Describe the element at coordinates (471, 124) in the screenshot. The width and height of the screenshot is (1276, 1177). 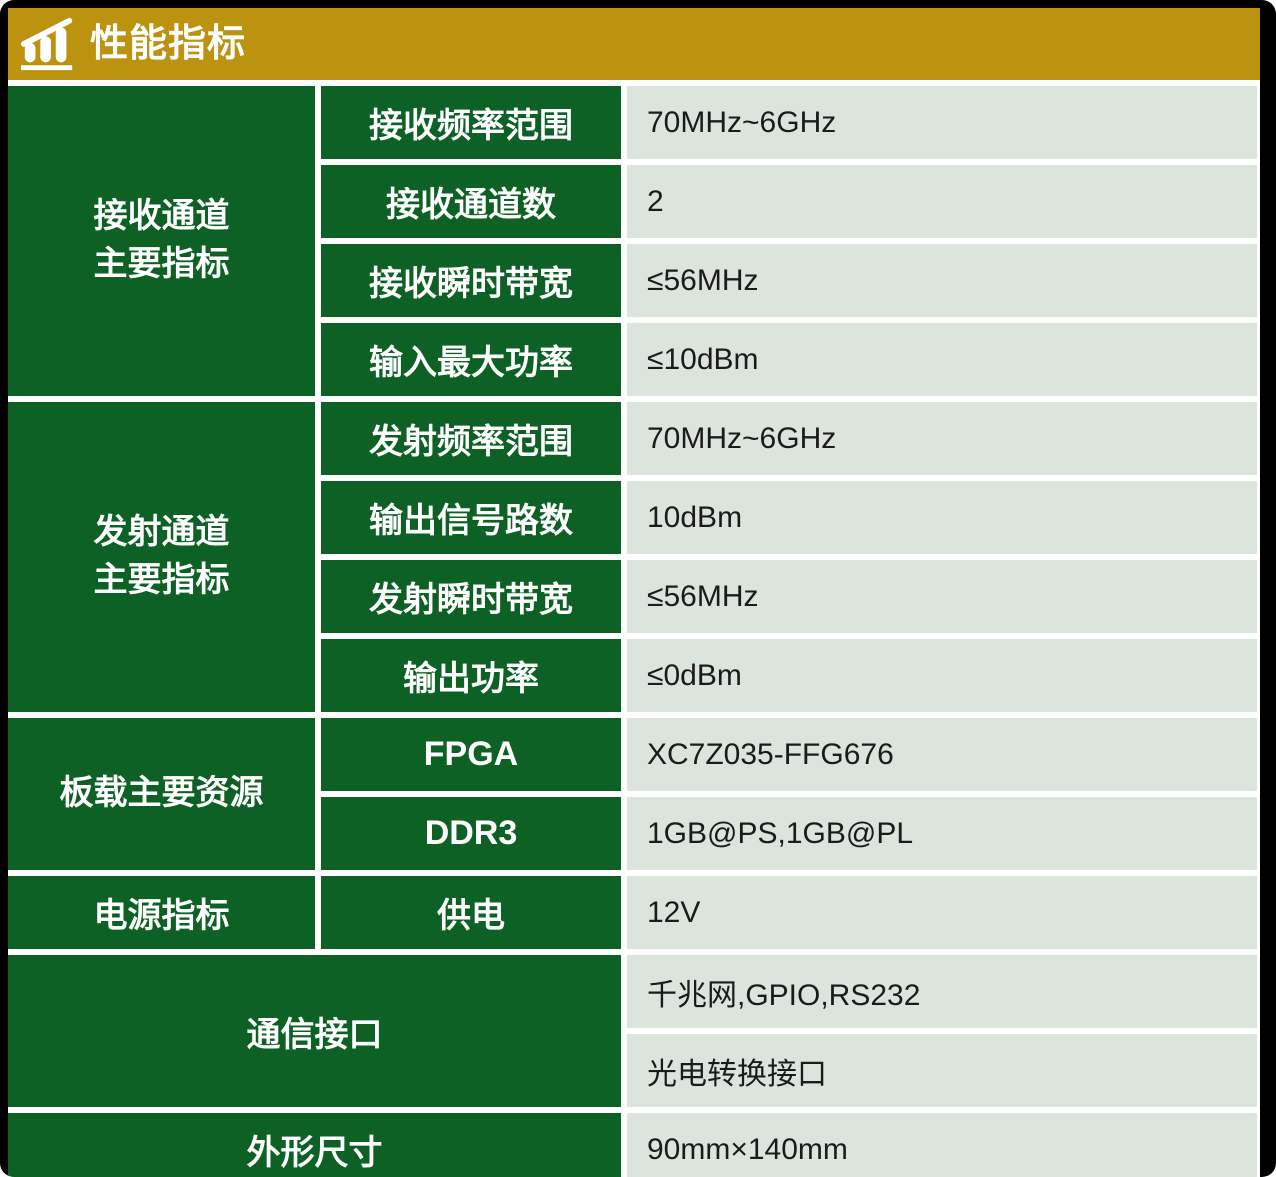
I see `param-cell: 接收频率范围` at that location.